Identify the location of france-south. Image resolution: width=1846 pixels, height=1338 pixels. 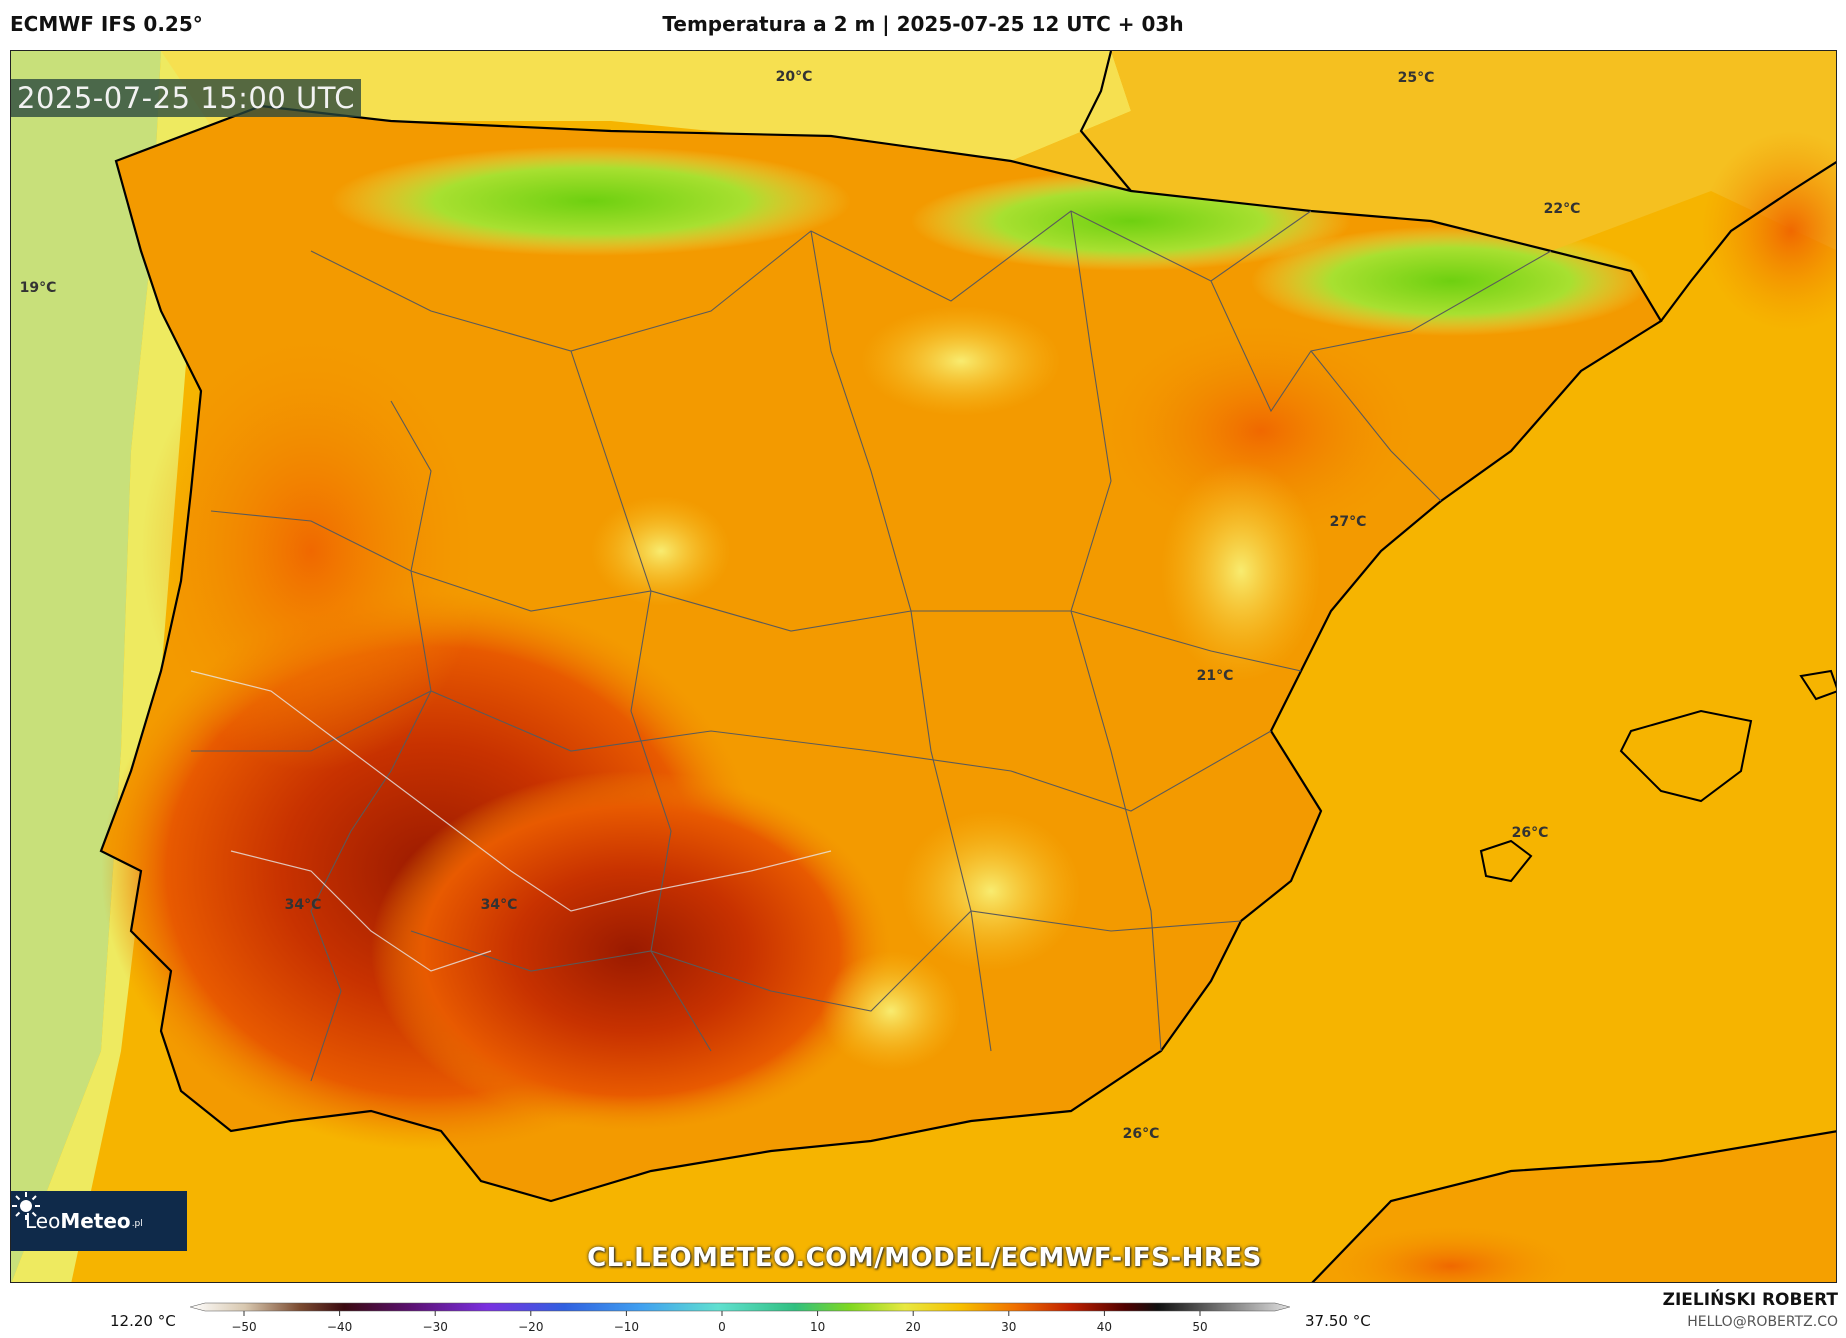
(1423, 151).